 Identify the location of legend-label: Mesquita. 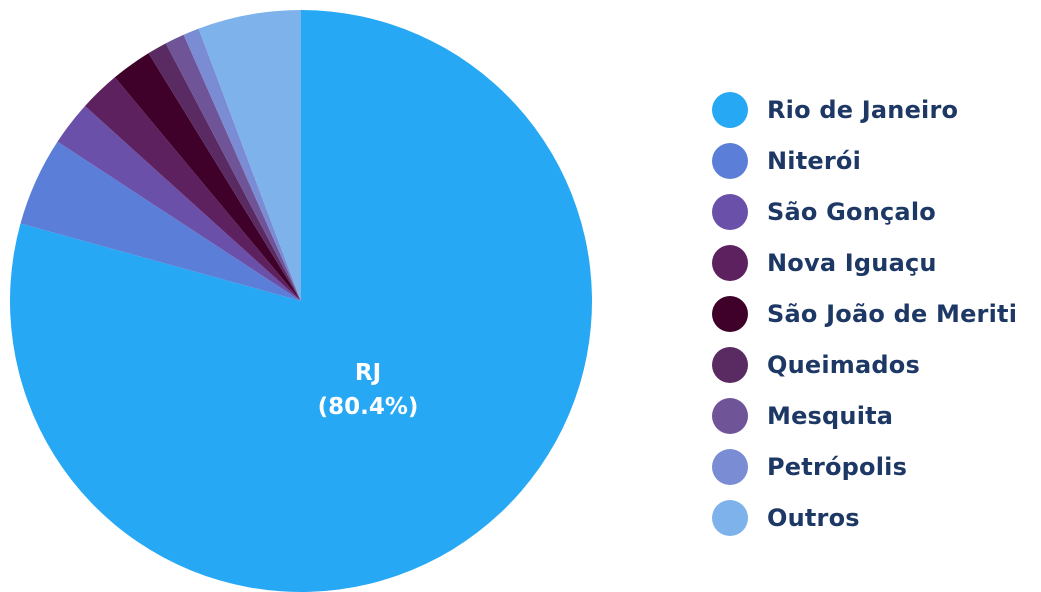
(830, 415).